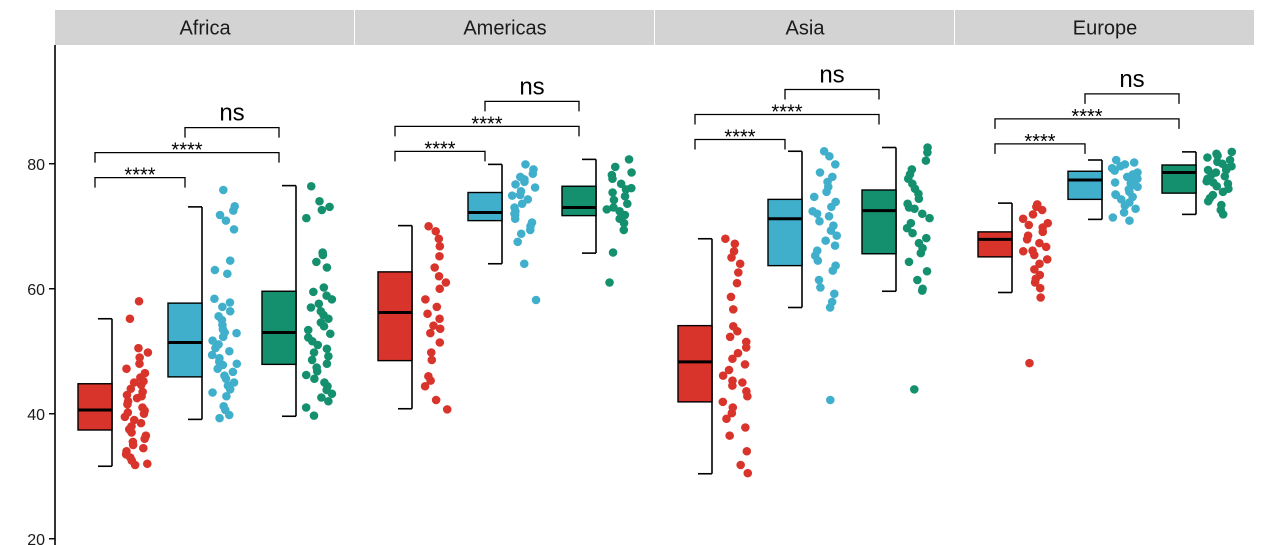 The height and width of the screenshot is (545, 1280). I want to click on panel-europe: **** **** ns, so click(1107, 217).